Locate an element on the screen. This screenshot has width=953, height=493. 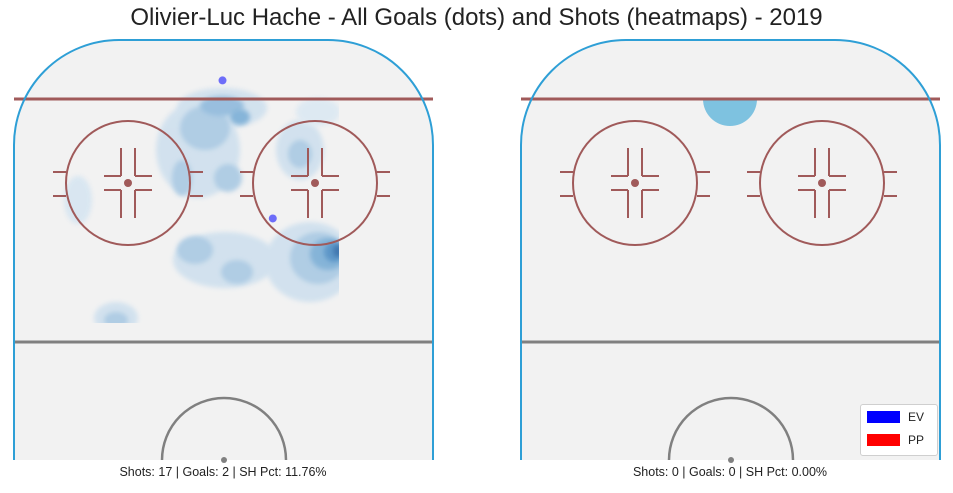
faceoff-circle-right-a is located at coordinates (635, 183).